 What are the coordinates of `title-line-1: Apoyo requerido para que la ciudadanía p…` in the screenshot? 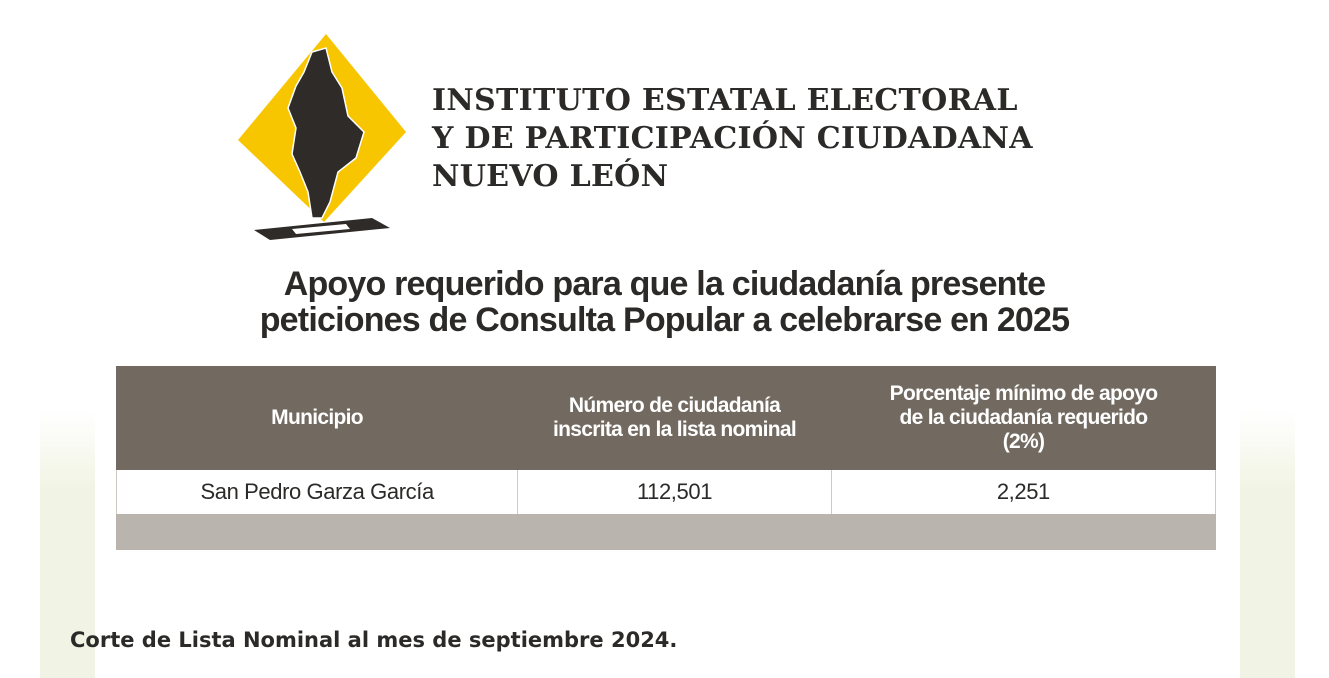 It's located at (664, 284).